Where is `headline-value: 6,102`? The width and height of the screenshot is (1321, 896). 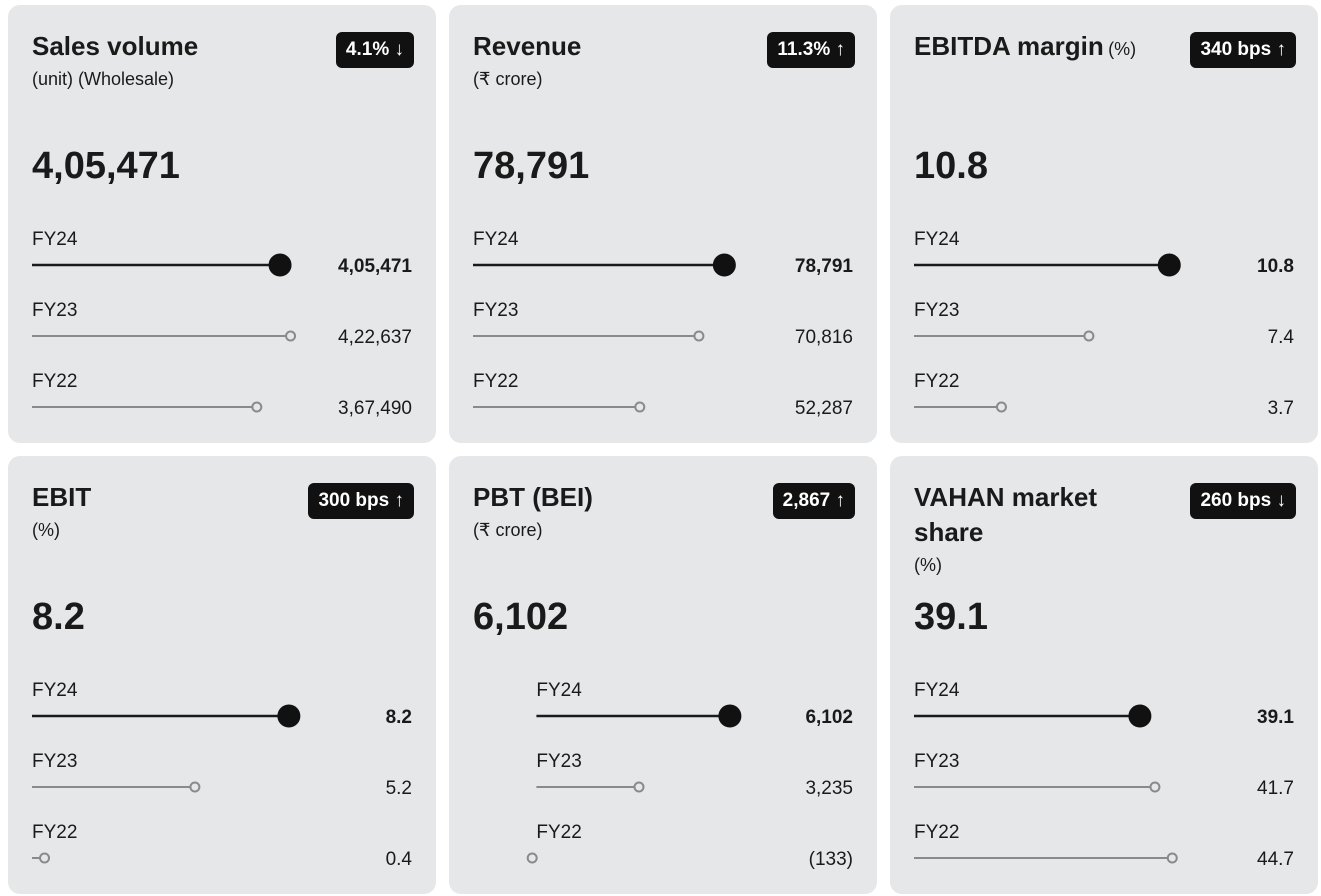 headline-value: 6,102 is located at coordinates (521, 617).